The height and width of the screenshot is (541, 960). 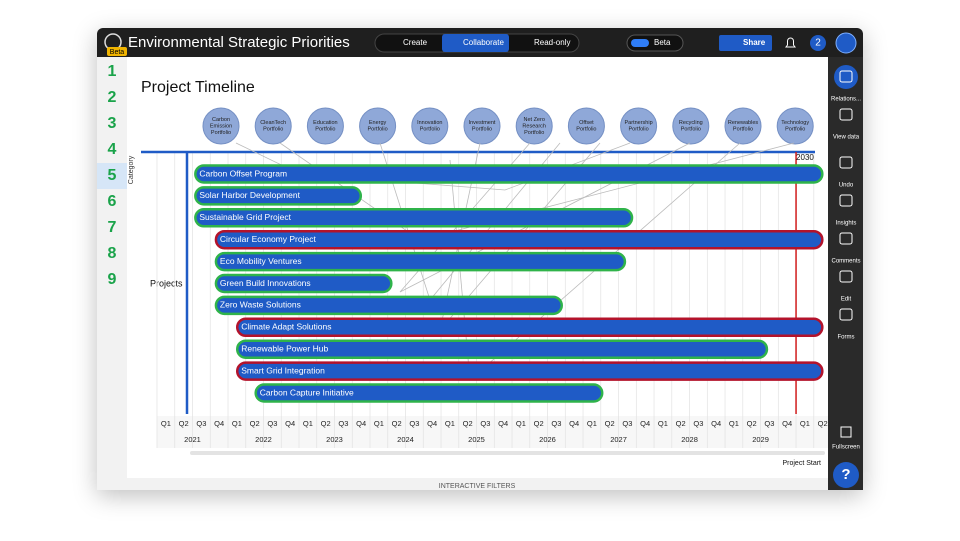 I want to click on row-number: 1, so click(x=112, y=71).